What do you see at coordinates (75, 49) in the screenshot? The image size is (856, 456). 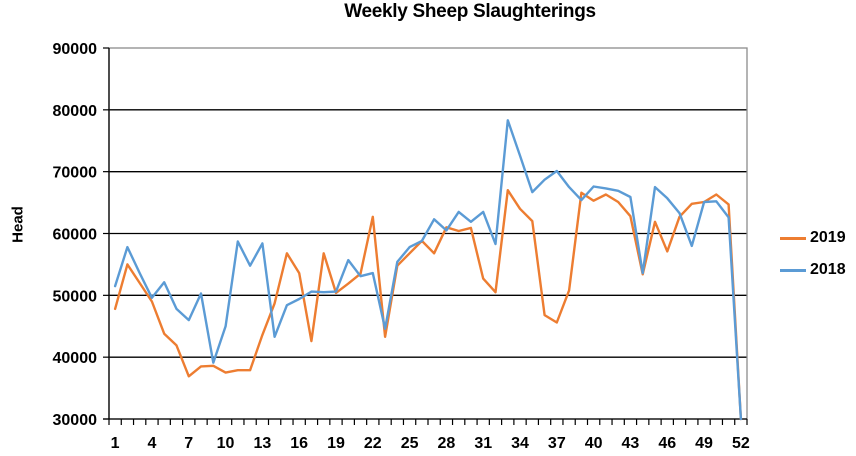 I see `y-tick-label: 90000` at bounding box center [75, 49].